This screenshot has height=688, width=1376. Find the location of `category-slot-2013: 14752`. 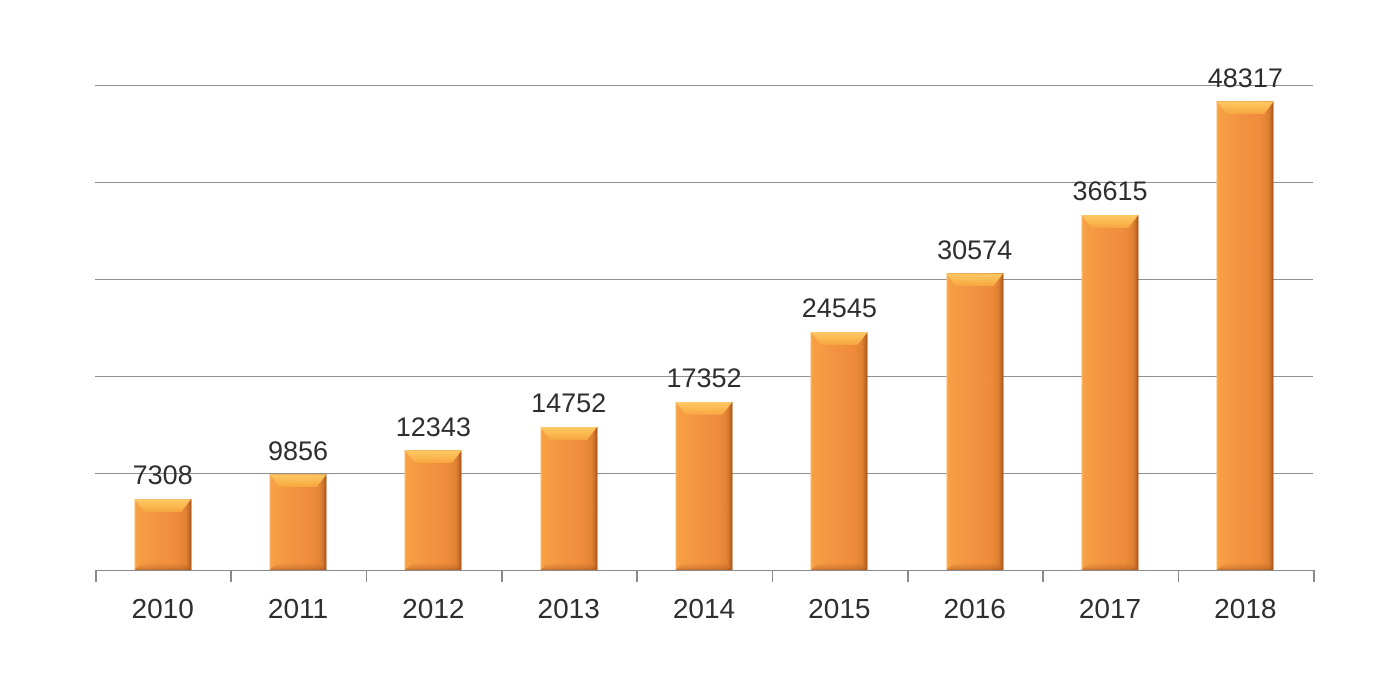

category-slot-2013: 14752 is located at coordinates (568, 327).